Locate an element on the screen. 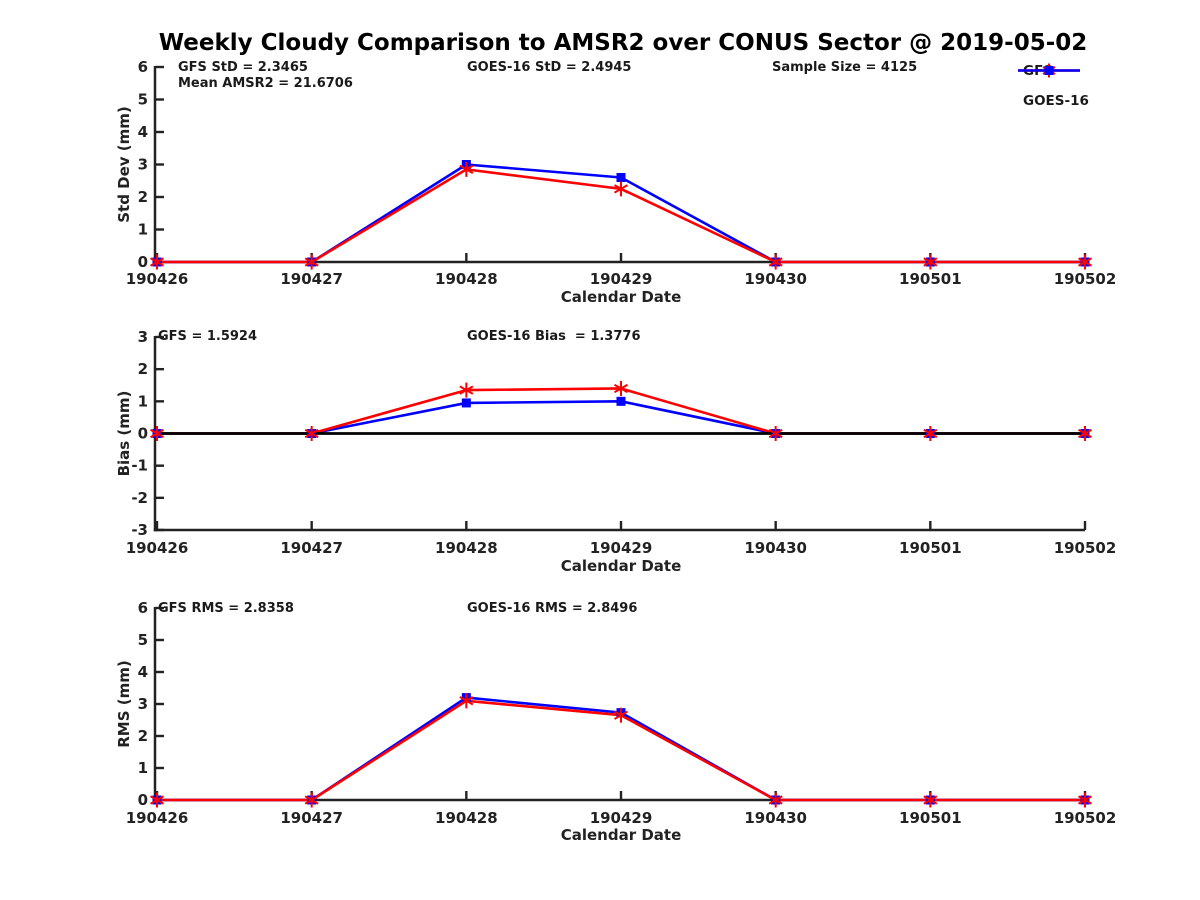  annotation-gfs-rms: GFS RMS = 2.8358 is located at coordinates (226, 608).